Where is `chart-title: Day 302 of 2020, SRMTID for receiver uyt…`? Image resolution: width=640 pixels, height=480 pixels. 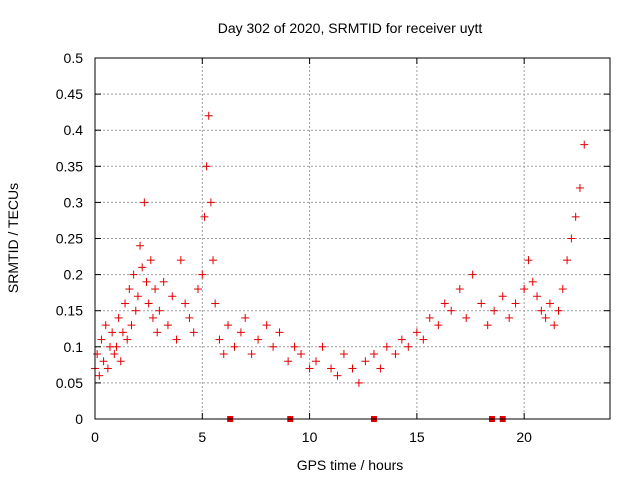 chart-title: Day 302 of 2020, SRMTID for receiver uyt… is located at coordinates (350, 28).